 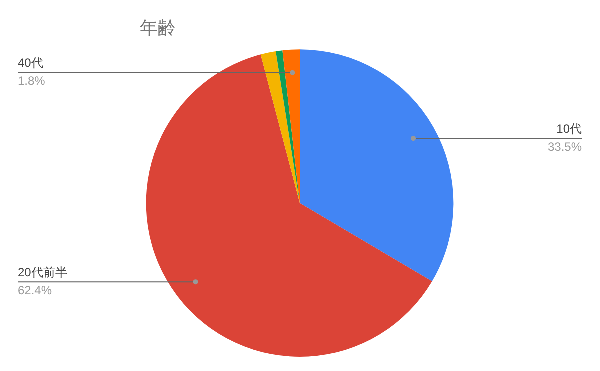 I want to click on slice-label: 40代, so click(x=31, y=63).